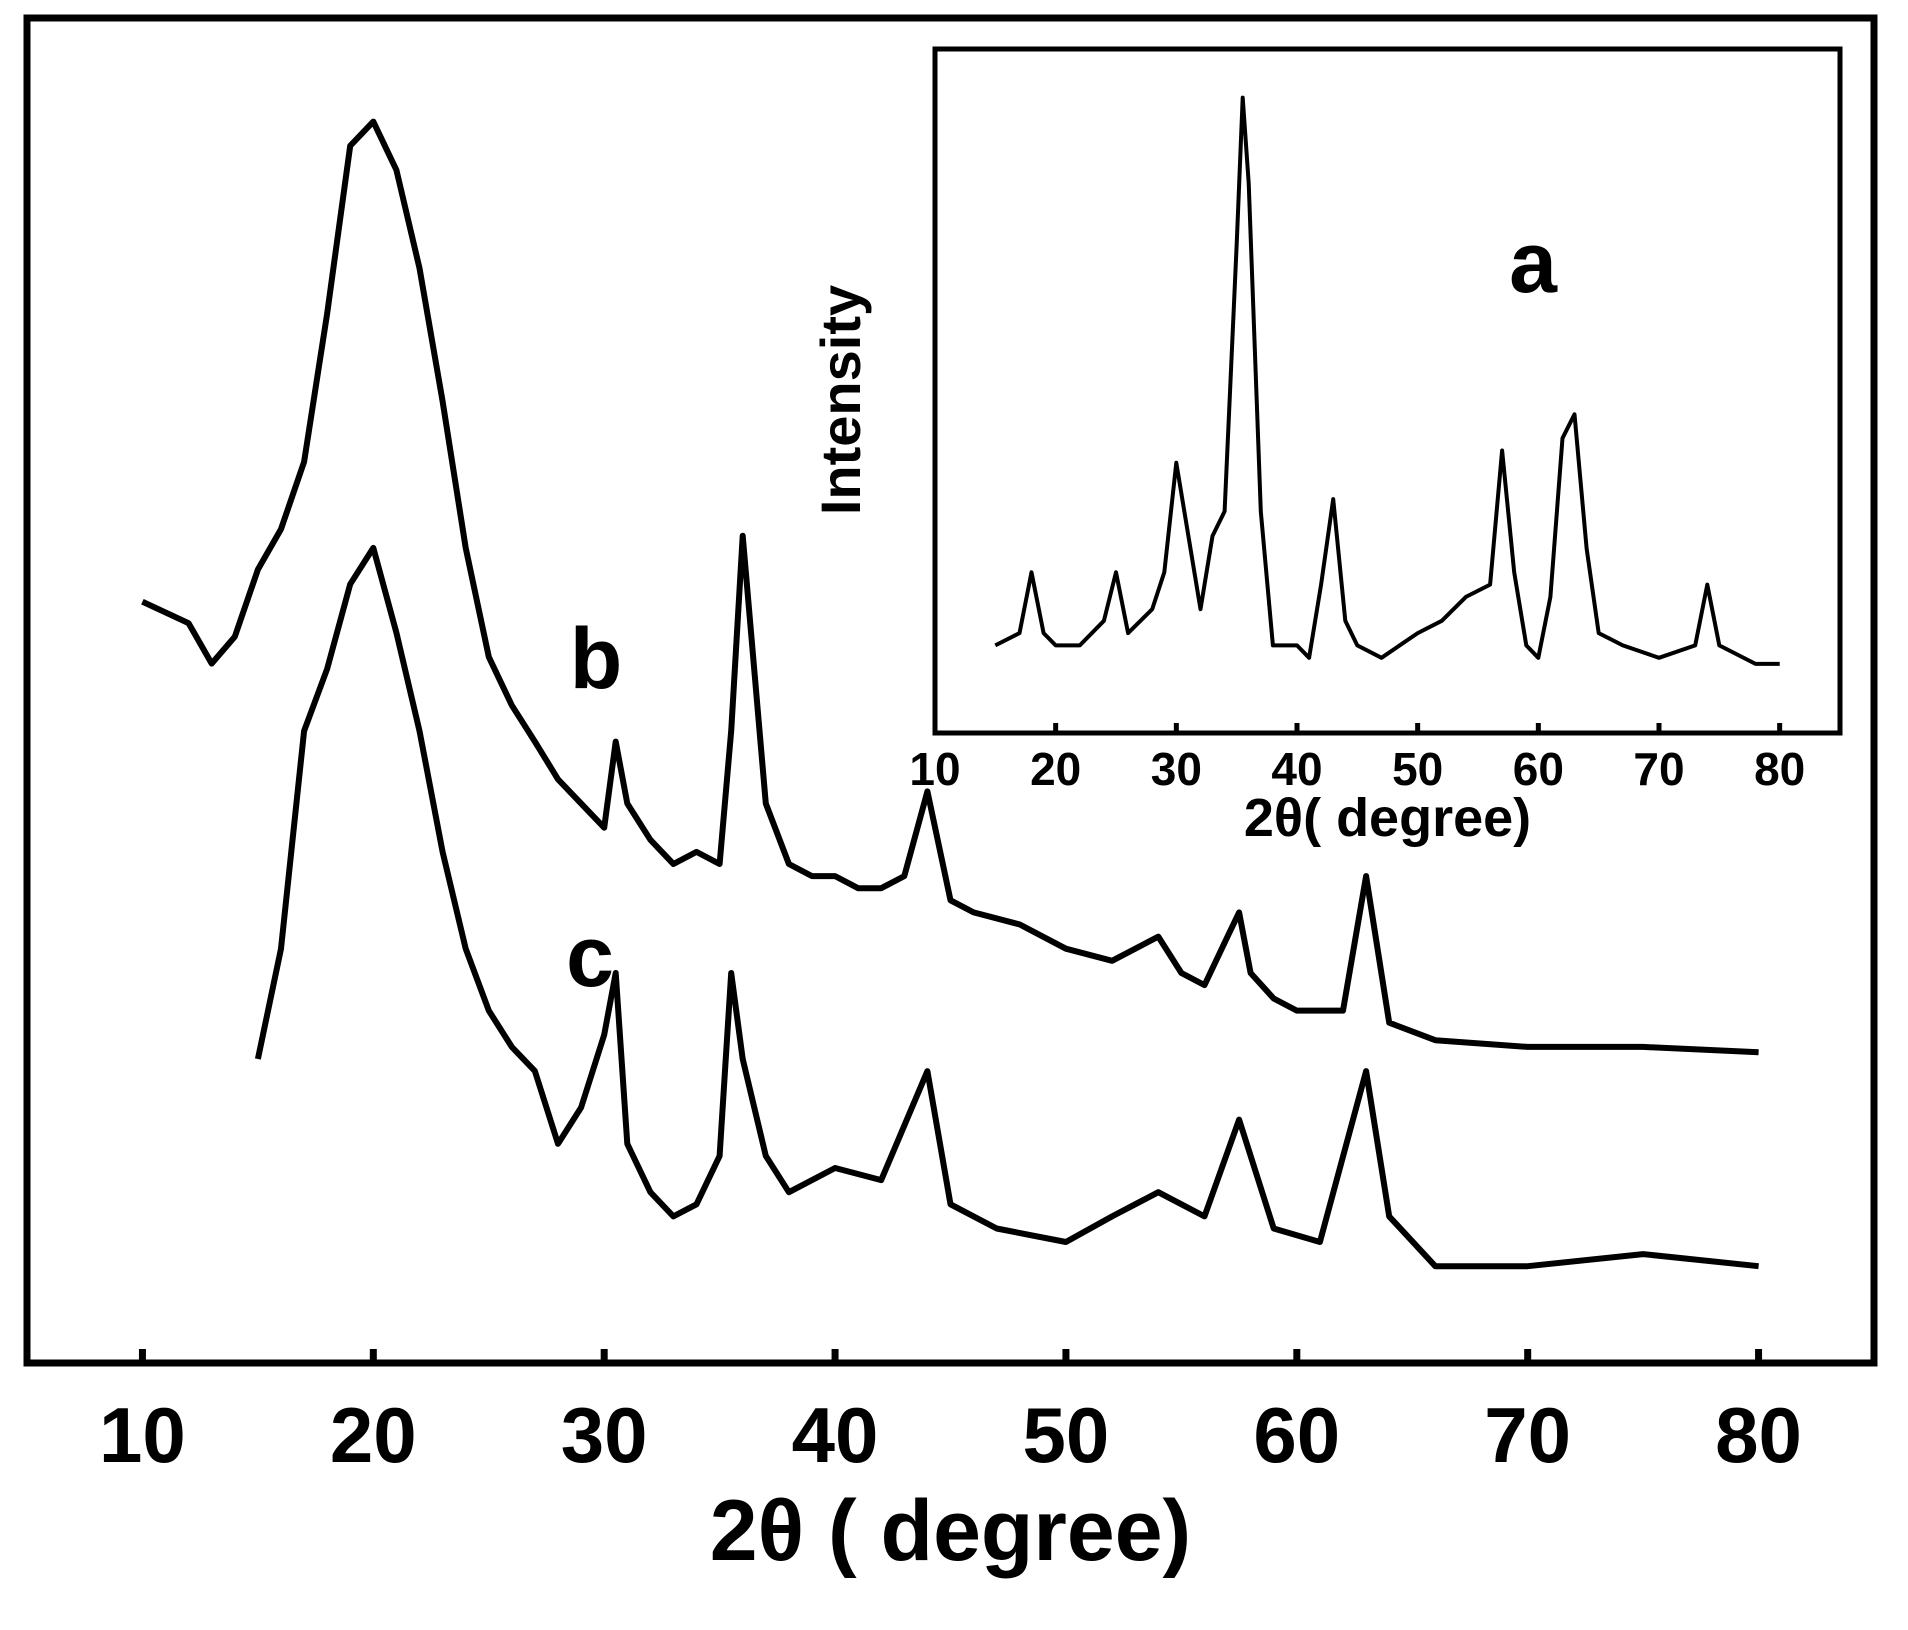 Image resolution: width=1908 pixels, height=1630 pixels. I want to click on y-axis-label: Intensity, so click(840, 400).